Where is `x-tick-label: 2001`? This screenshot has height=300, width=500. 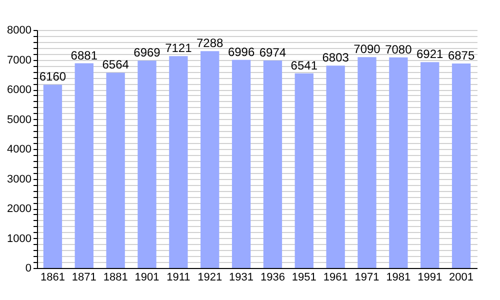
x-tick-label: 2001 is located at coordinates (461, 278).